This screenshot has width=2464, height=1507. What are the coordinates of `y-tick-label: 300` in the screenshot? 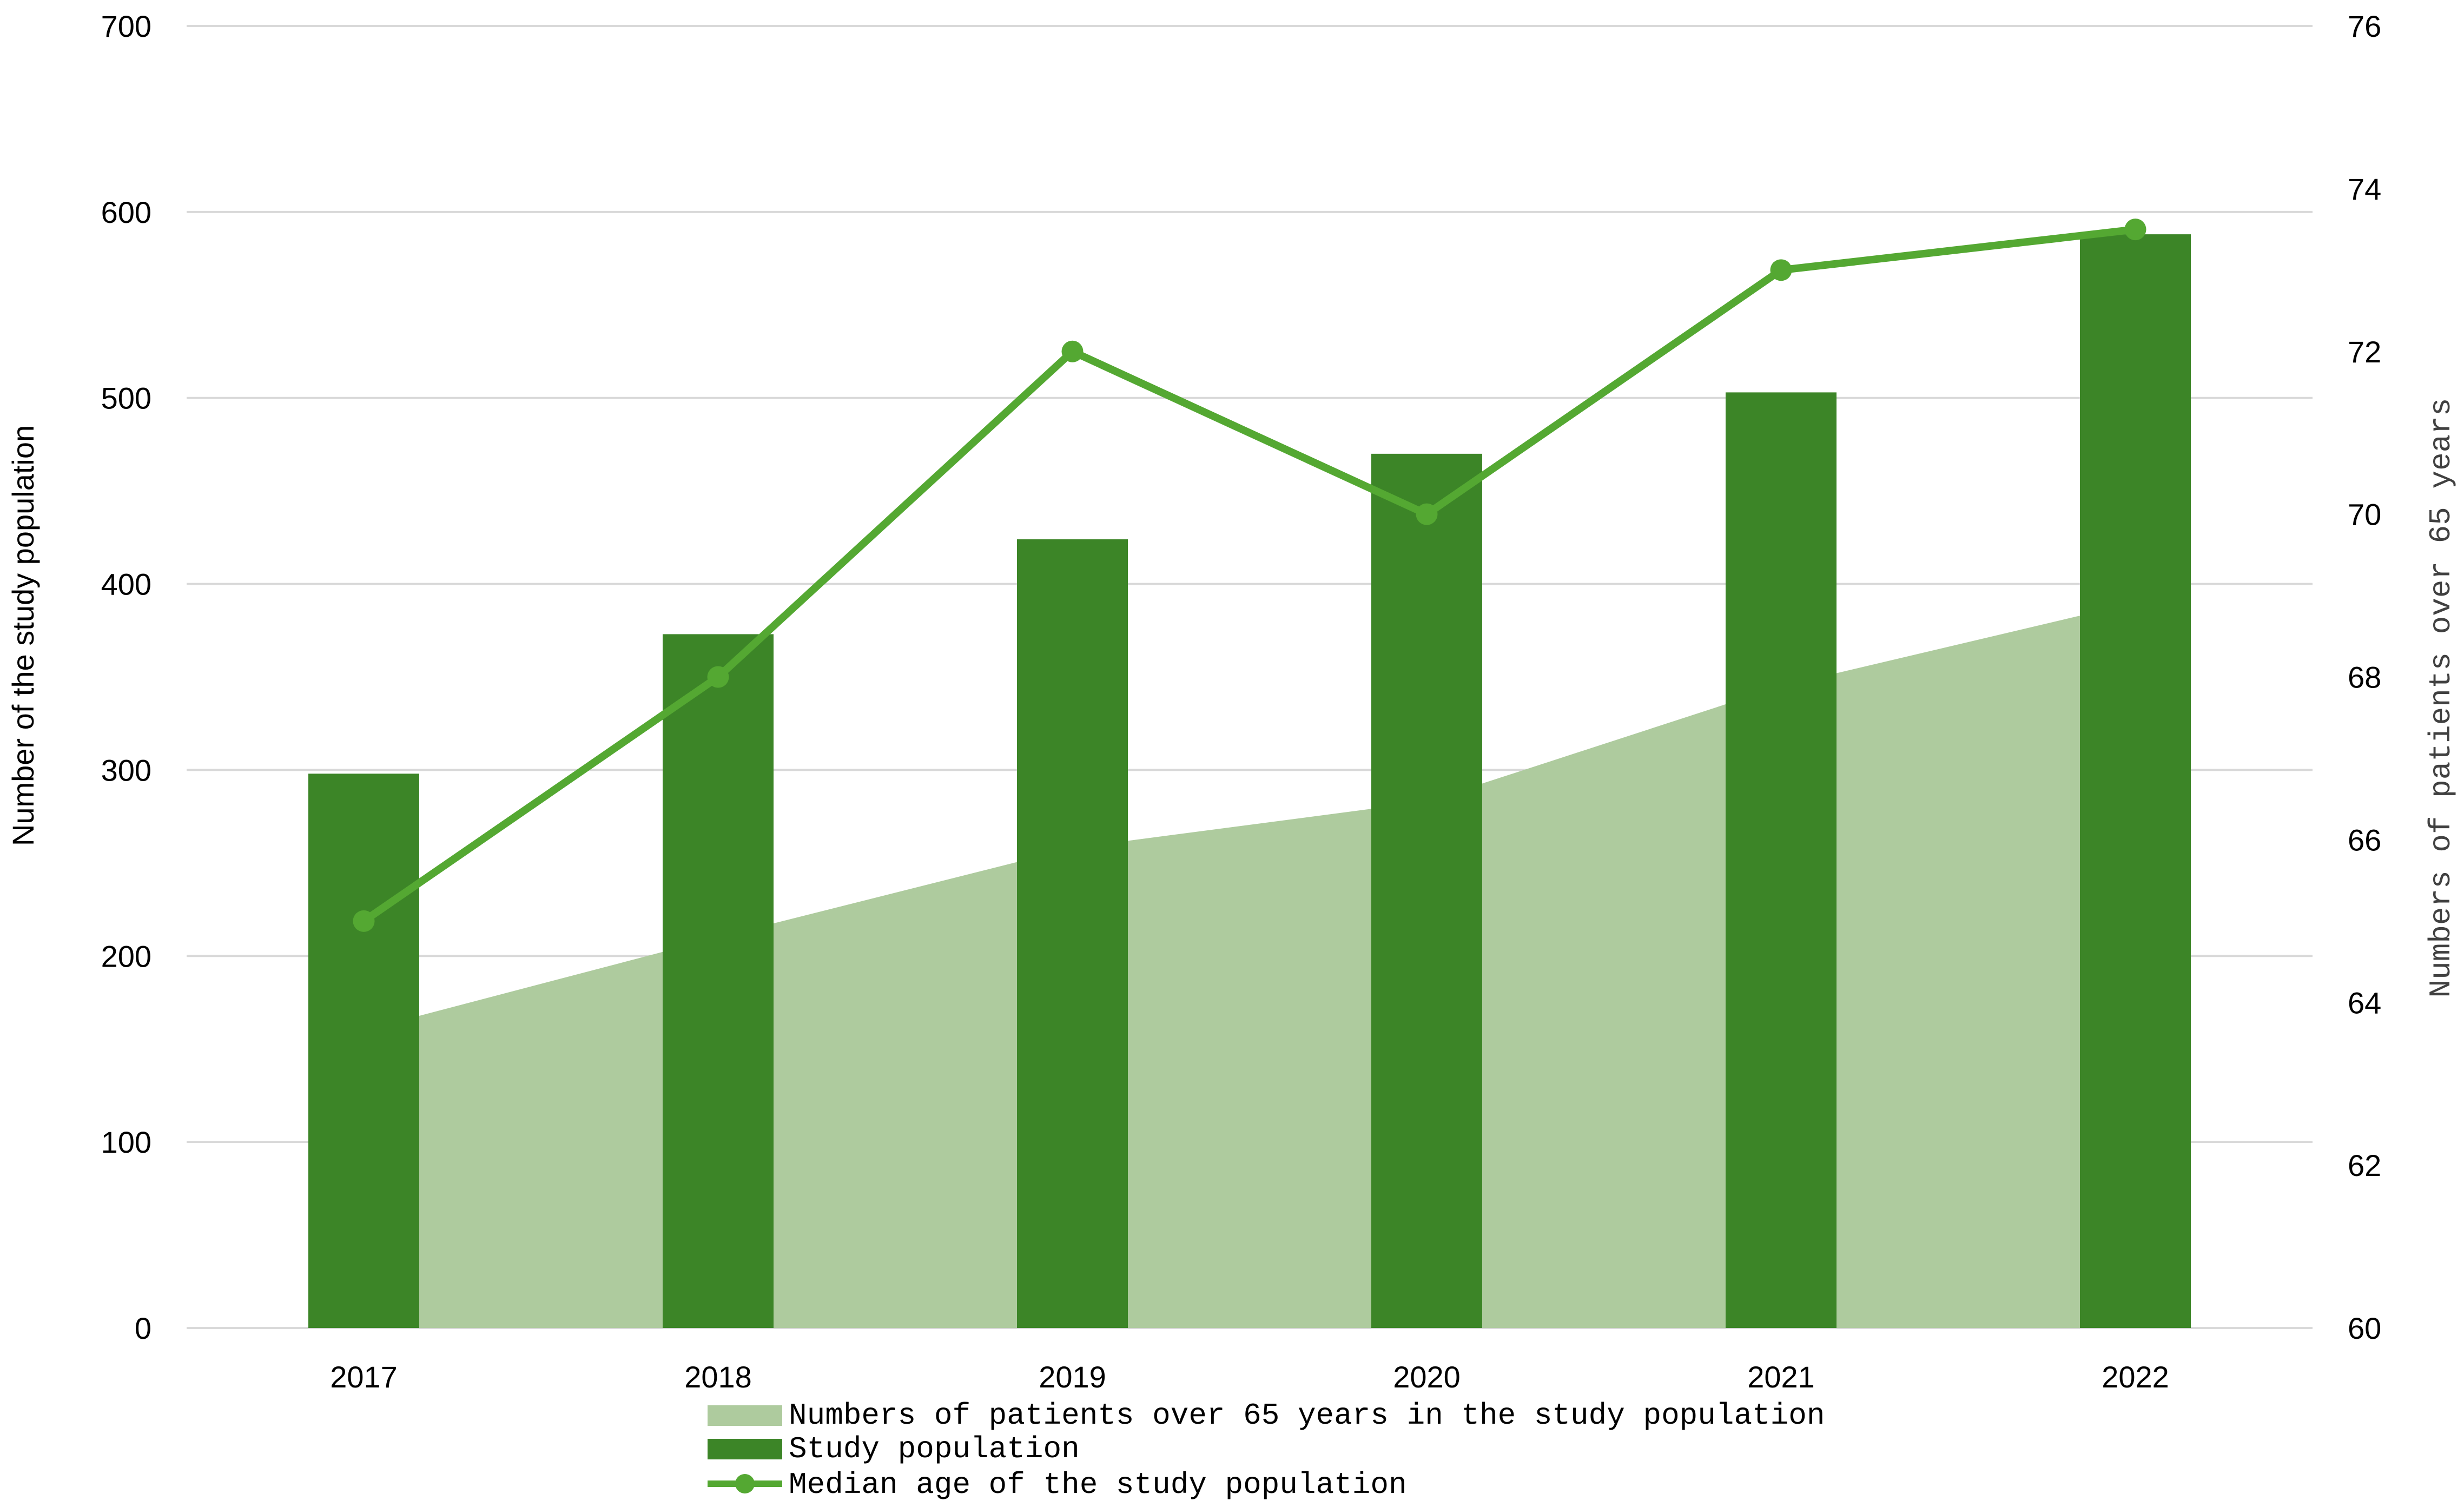 It's located at (126, 770).